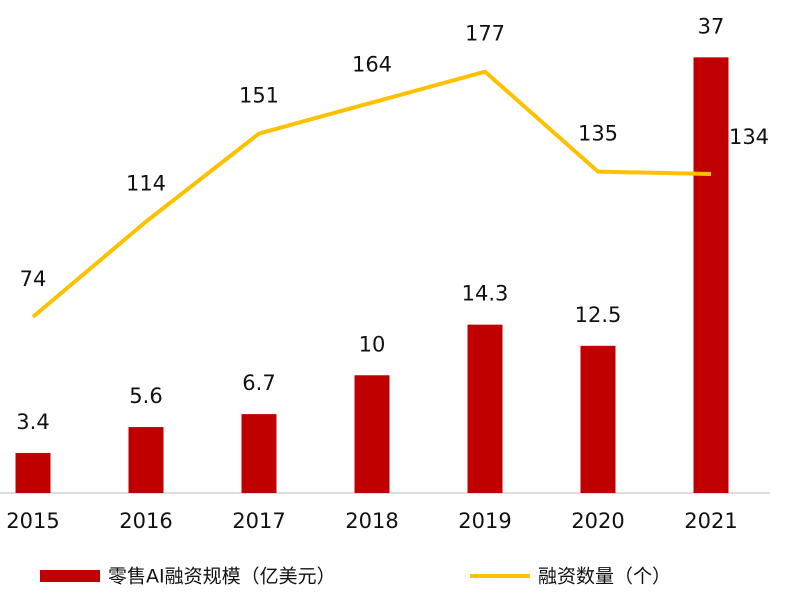  What do you see at coordinates (222, 577) in the screenshot?
I see `legend-label: 零售AI融资规模（亿美元）` at bounding box center [222, 577].